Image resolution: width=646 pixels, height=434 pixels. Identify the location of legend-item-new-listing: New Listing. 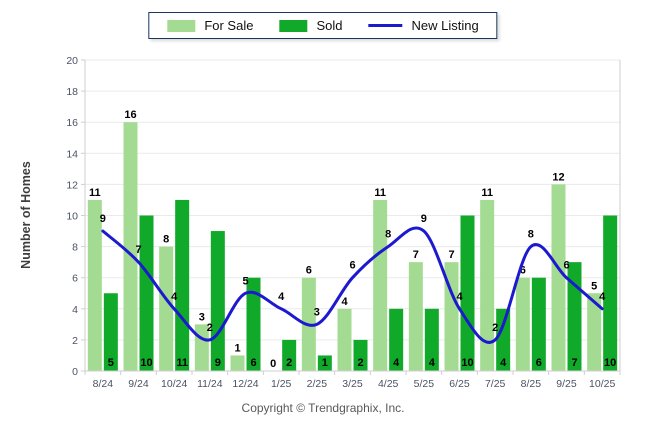
(423, 25).